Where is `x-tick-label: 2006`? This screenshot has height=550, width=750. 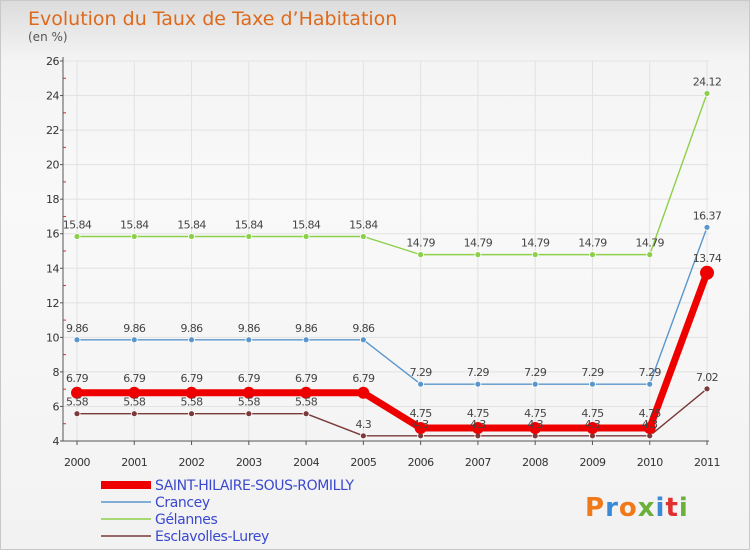 x-tick-label: 2006 is located at coordinates (421, 462).